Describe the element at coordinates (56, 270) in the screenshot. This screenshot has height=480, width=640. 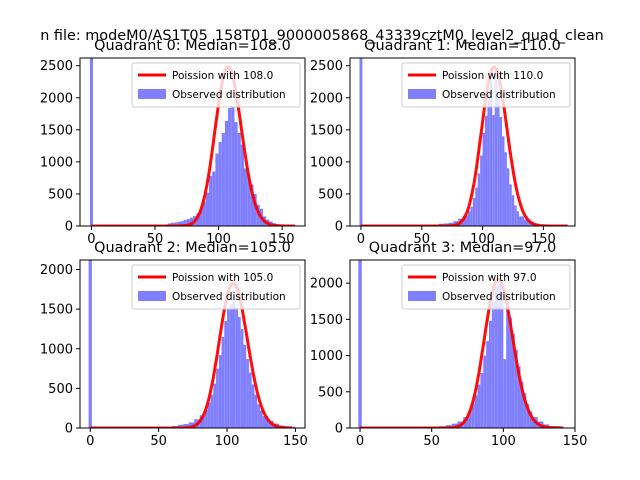
I see `y-tick-label: 2000` at that location.